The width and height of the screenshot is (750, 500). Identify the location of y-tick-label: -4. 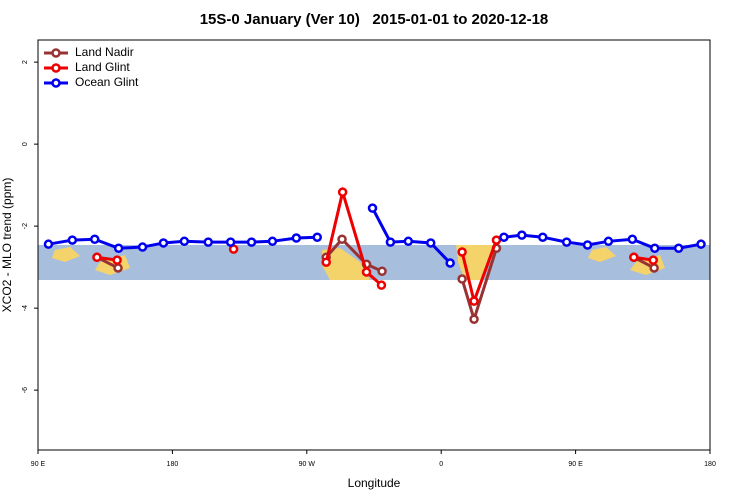
(25, 308).